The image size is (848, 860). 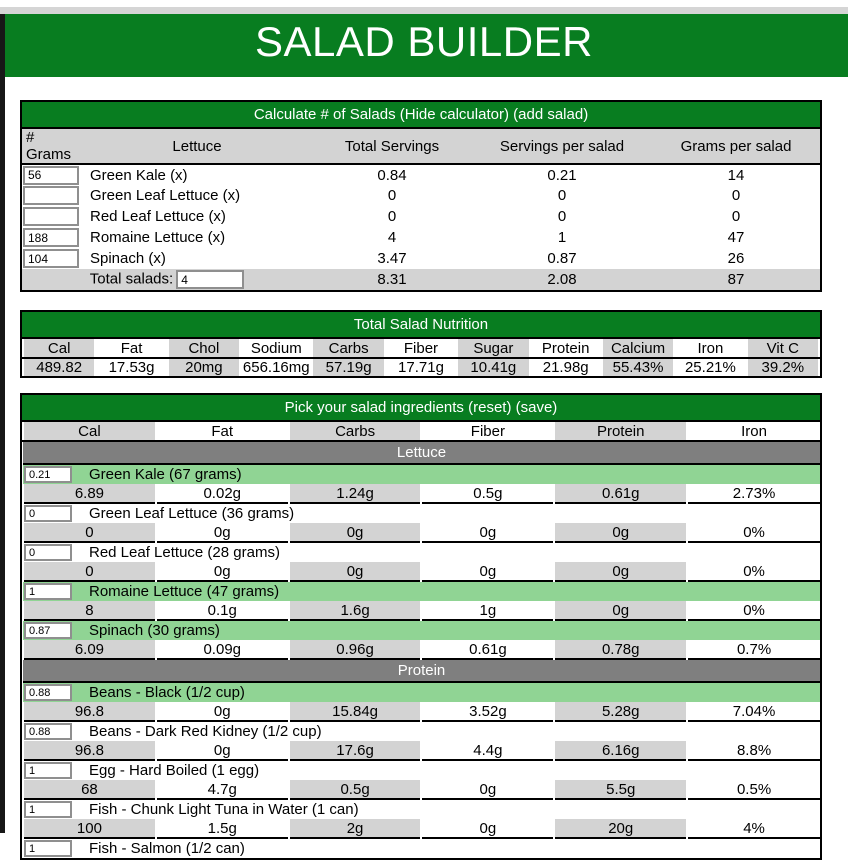 What do you see at coordinates (205, 731) in the screenshot?
I see `ingredient-name: Beans - Dark Red Kidney (1/2 cup)` at bounding box center [205, 731].